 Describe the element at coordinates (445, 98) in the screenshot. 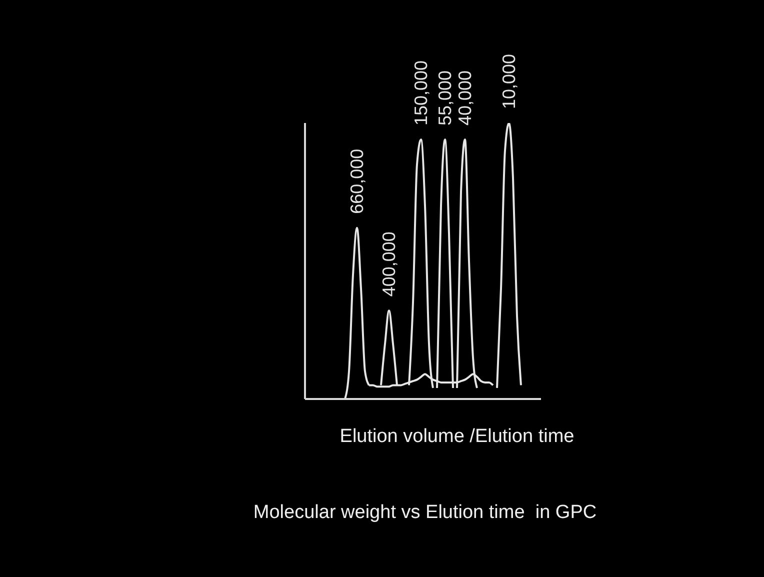

I see `annotation: 55,000` at that location.